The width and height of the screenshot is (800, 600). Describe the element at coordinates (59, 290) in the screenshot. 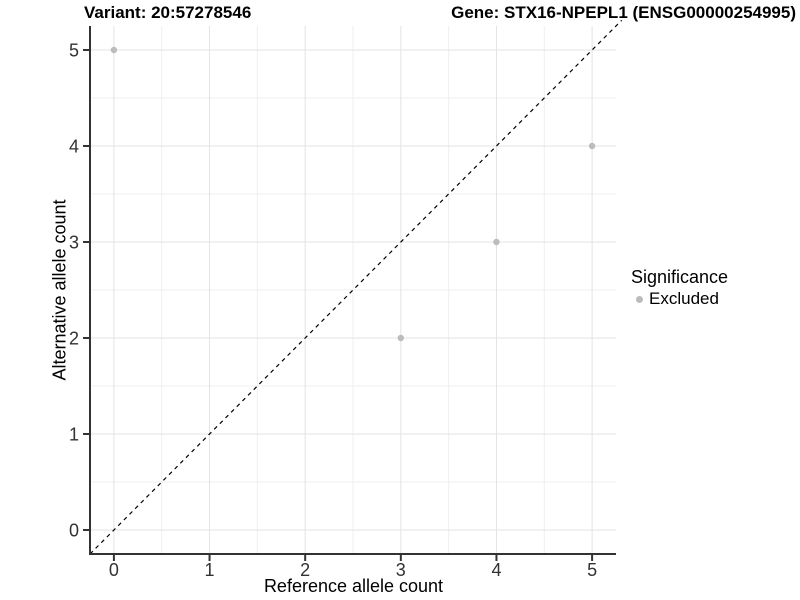

I see `y-axis-title: Alternative allele count` at that location.